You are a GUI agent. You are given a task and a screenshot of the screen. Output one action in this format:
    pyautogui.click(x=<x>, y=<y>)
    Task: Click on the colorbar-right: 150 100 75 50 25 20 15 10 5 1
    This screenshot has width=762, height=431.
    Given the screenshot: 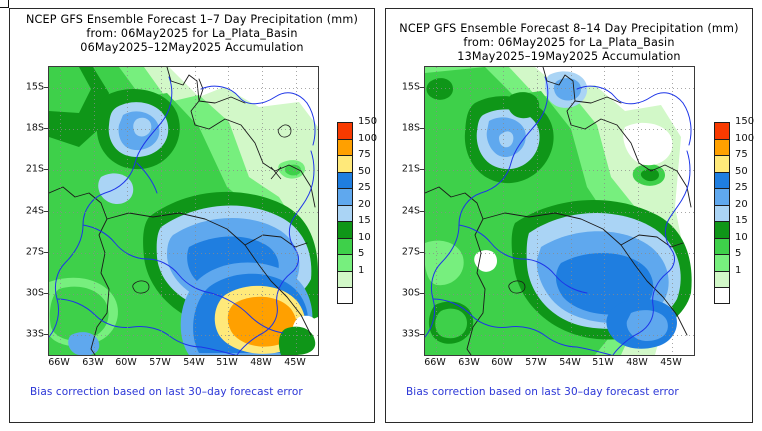 What is the action you would take?
    pyautogui.click(x=734, y=210)
    